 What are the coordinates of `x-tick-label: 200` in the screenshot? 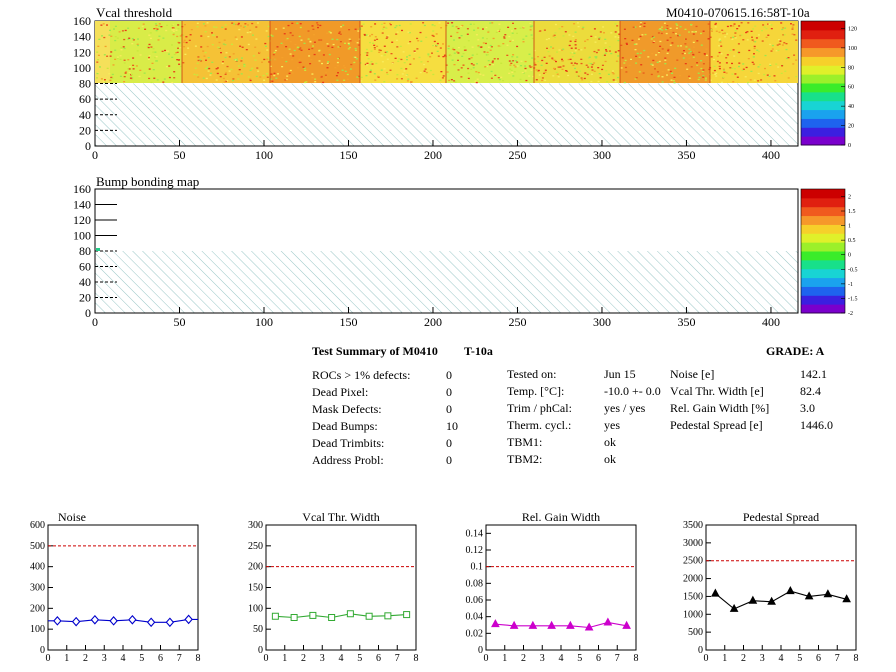 It's located at (433, 155).